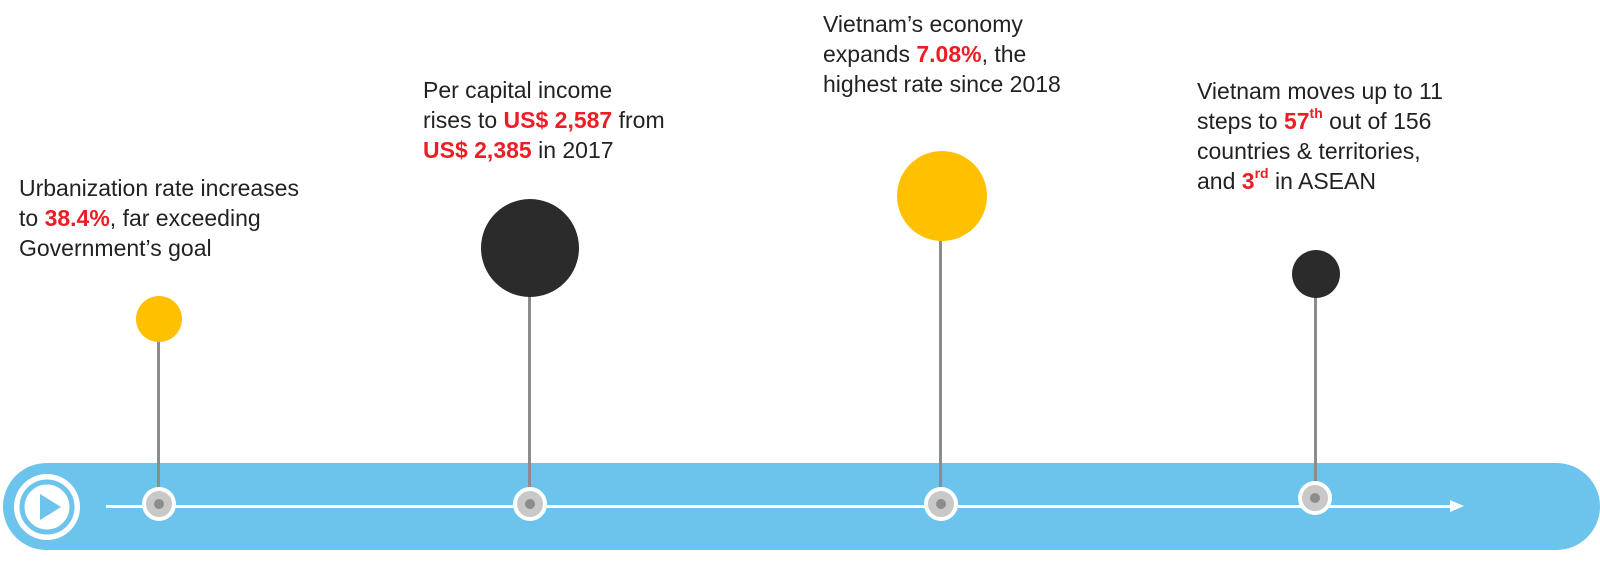 Image resolution: width=1600 pixels, height=562 pixels. What do you see at coordinates (1296, 121) in the screenshot?
I see `highlight-text: 57` at bounding box center [1296, 121].